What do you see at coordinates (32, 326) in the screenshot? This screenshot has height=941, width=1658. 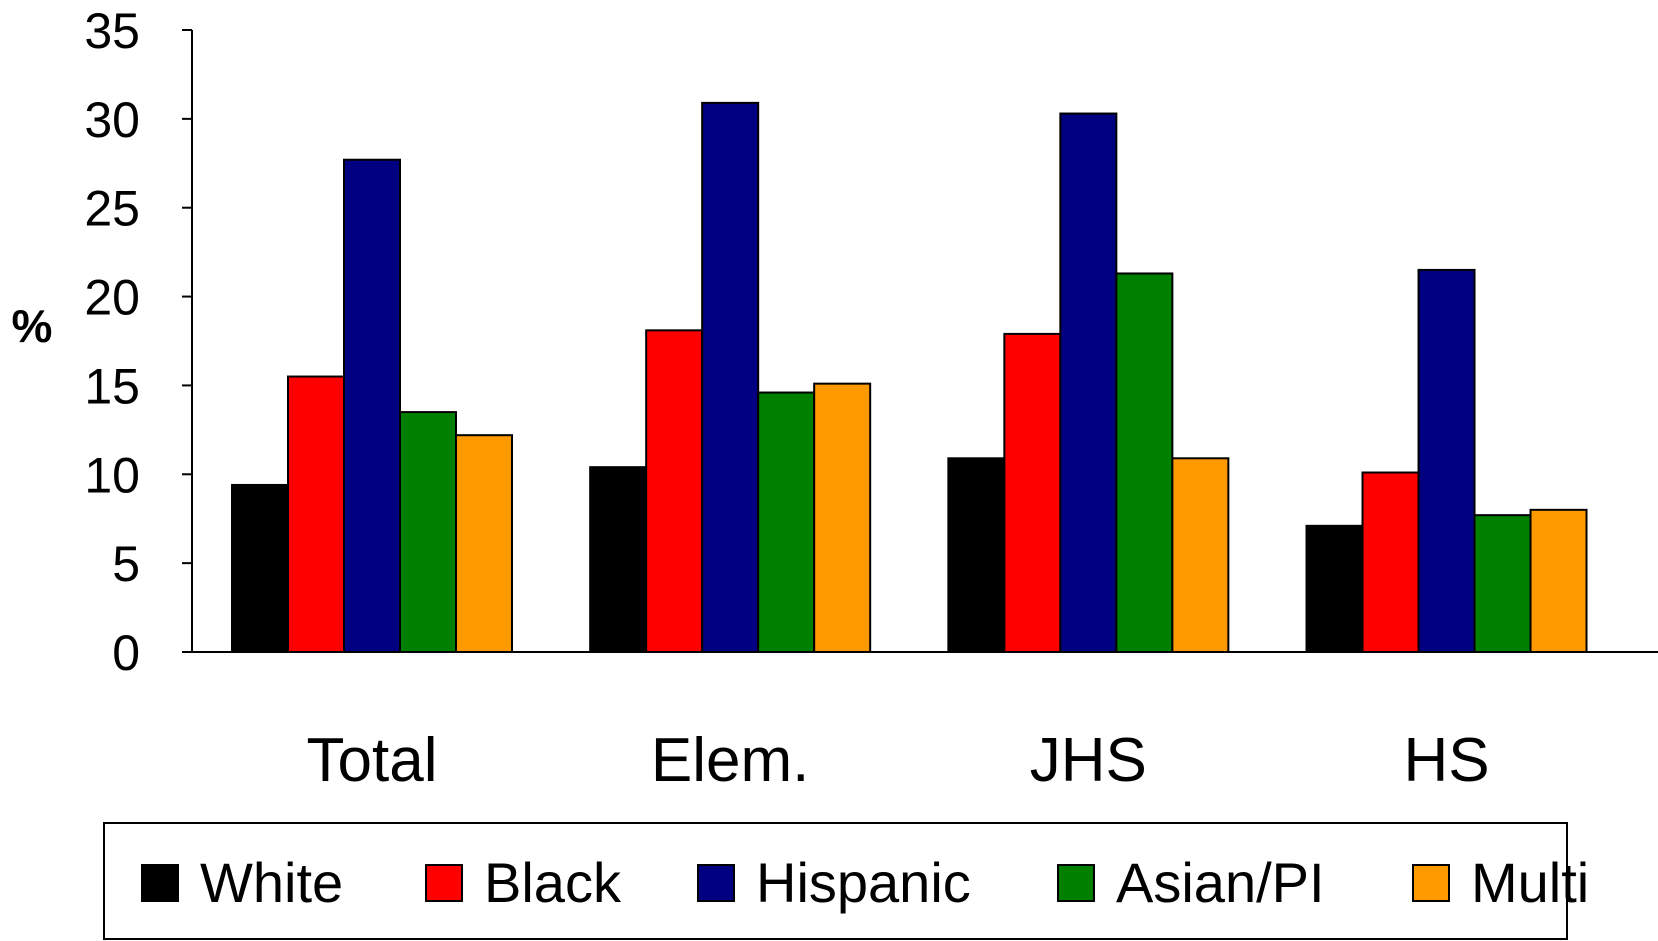 I see `y-axis-label: %` at bounding box center [32, 326].